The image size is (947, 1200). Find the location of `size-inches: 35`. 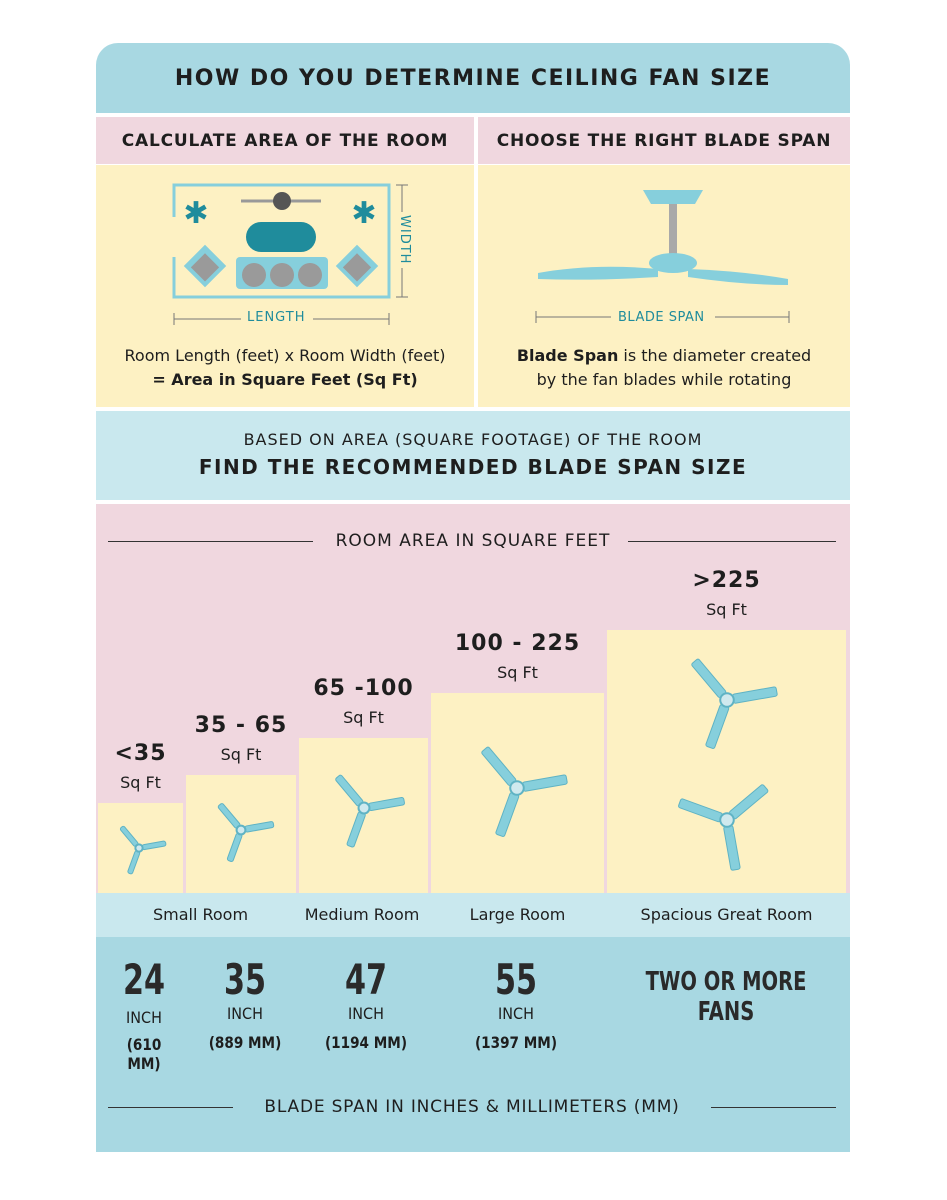

size-inches: 35 is located at coordinates (245, 979).